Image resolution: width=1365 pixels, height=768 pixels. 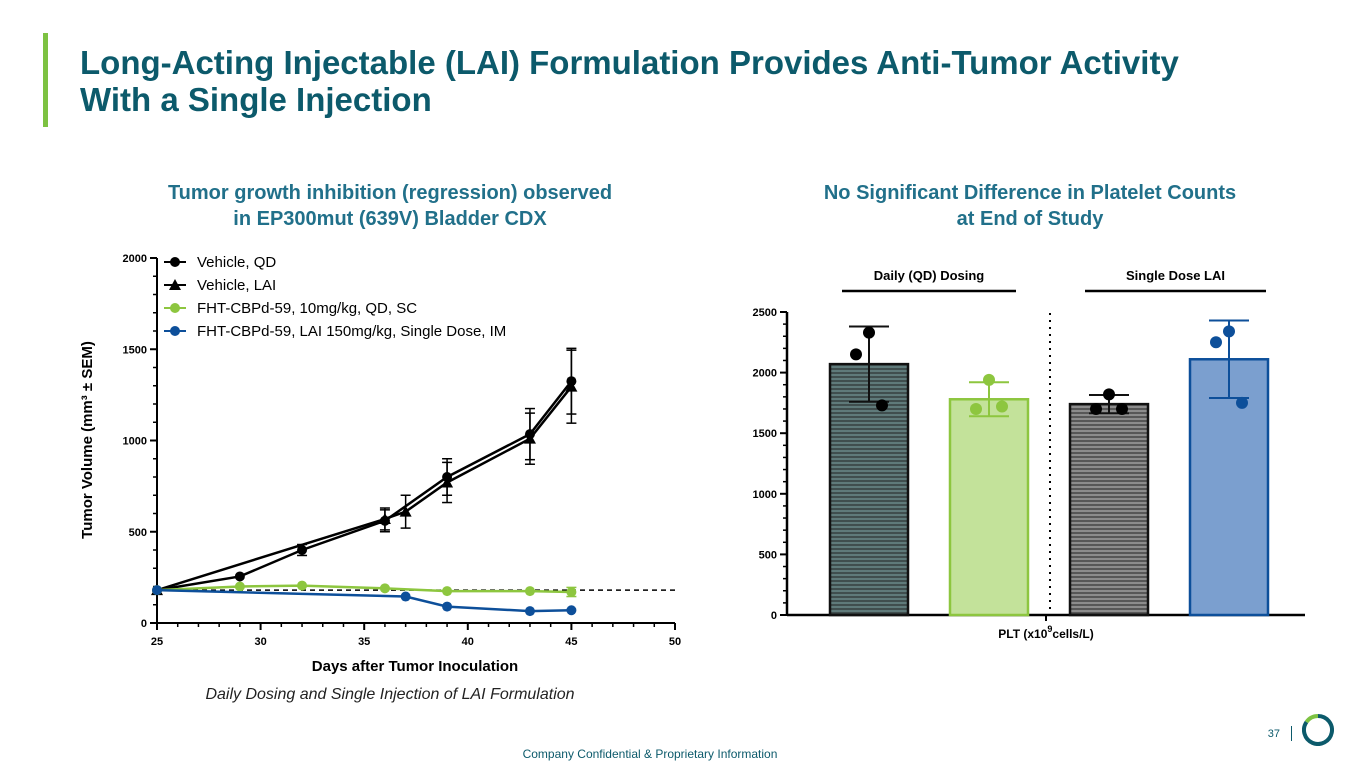 What do you see at coordinates (675, 642) in the screenshot?
I see `tumor-x-tick-label: 50` at bounding box center [675, 642].